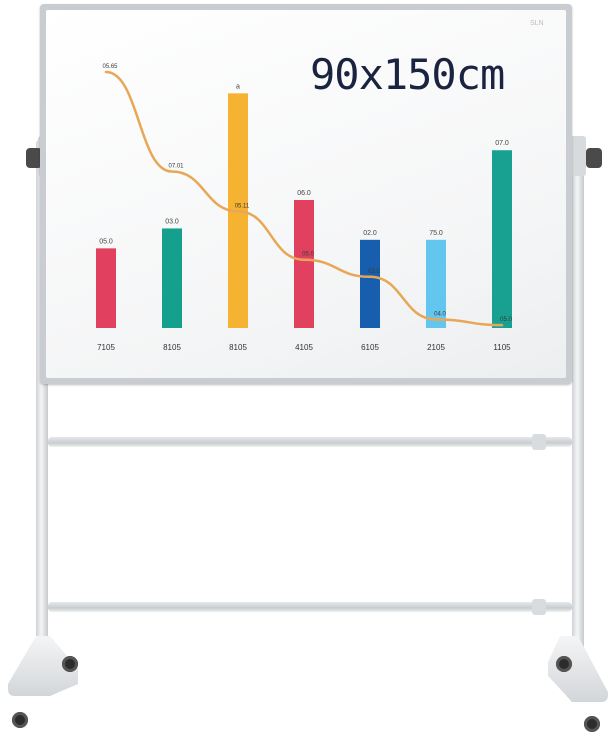 The image size is (609, 740). What do you see at coordinates (34, 158) in the screenshot?
I see `rotation-knob-left` at bounding box center [34, 158].